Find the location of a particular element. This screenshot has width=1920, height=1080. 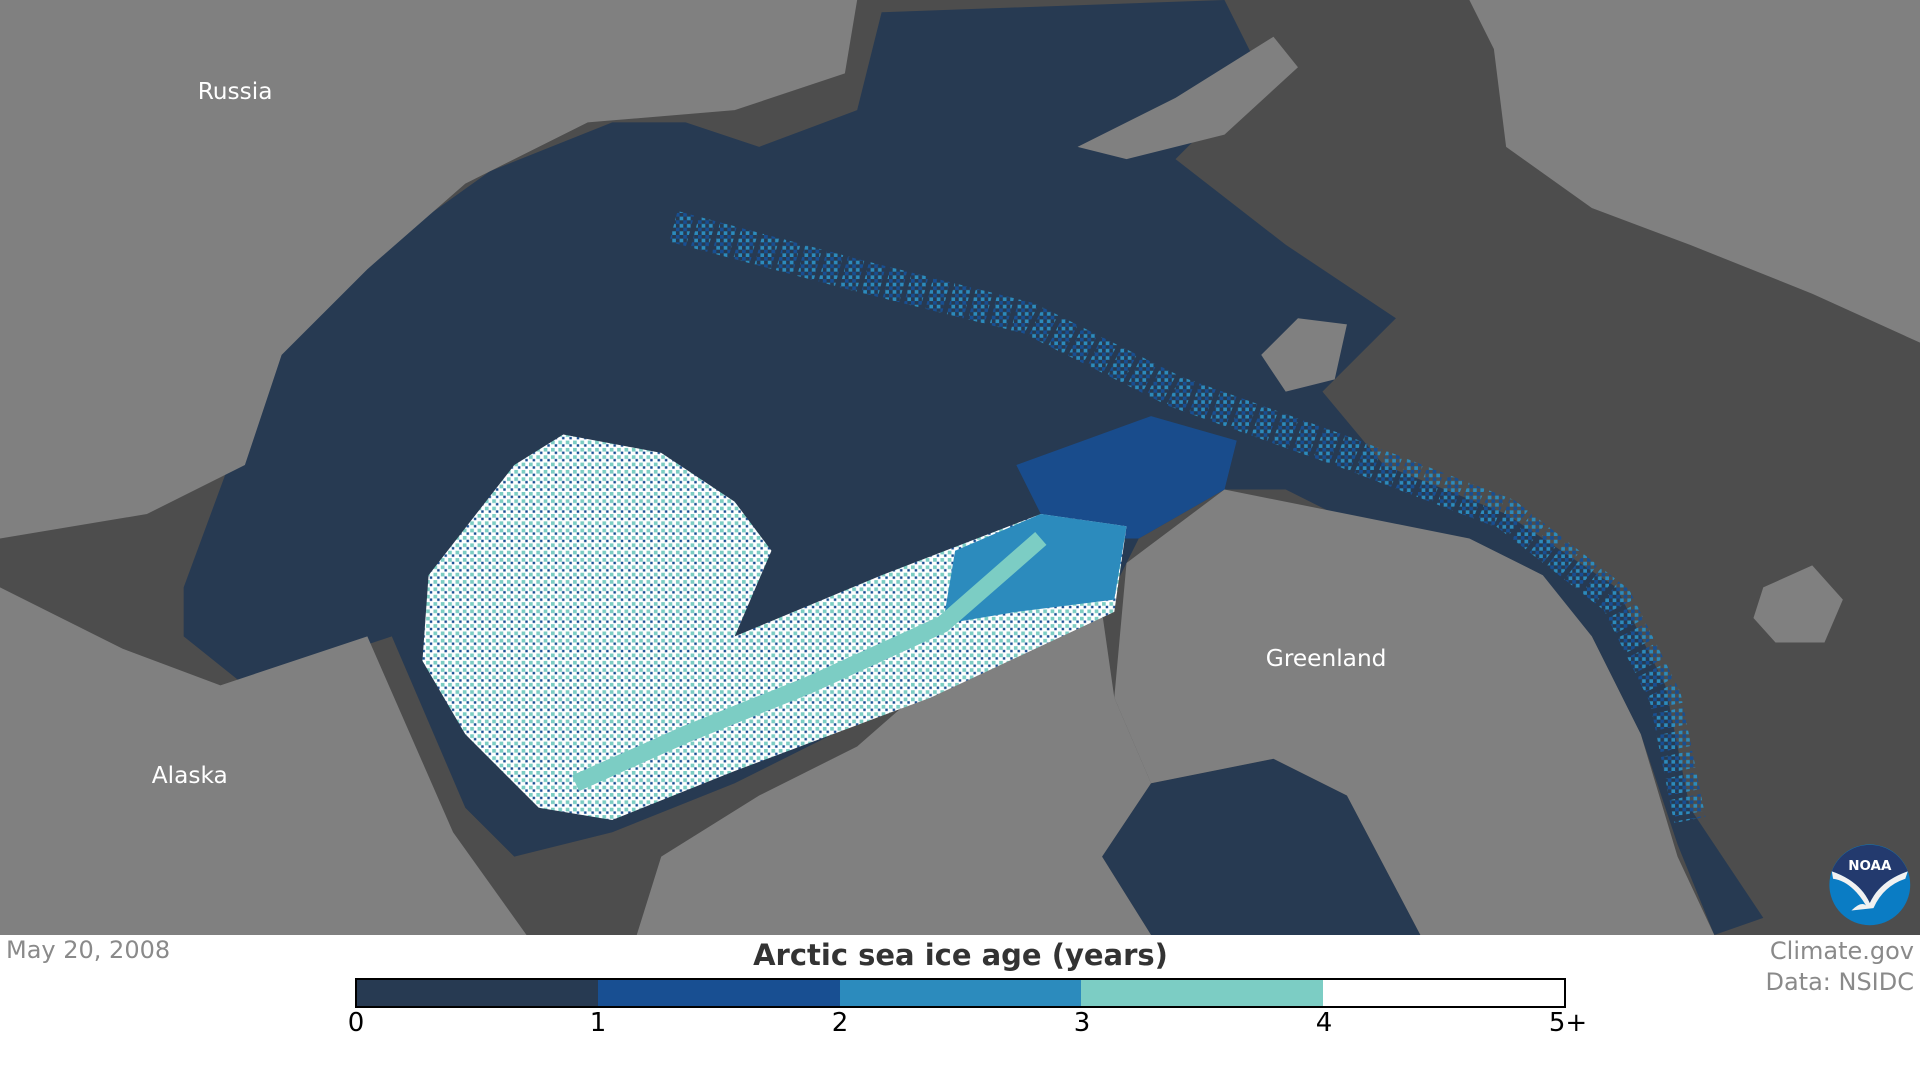

land-svalbard is located at coordinates (1304, 355).